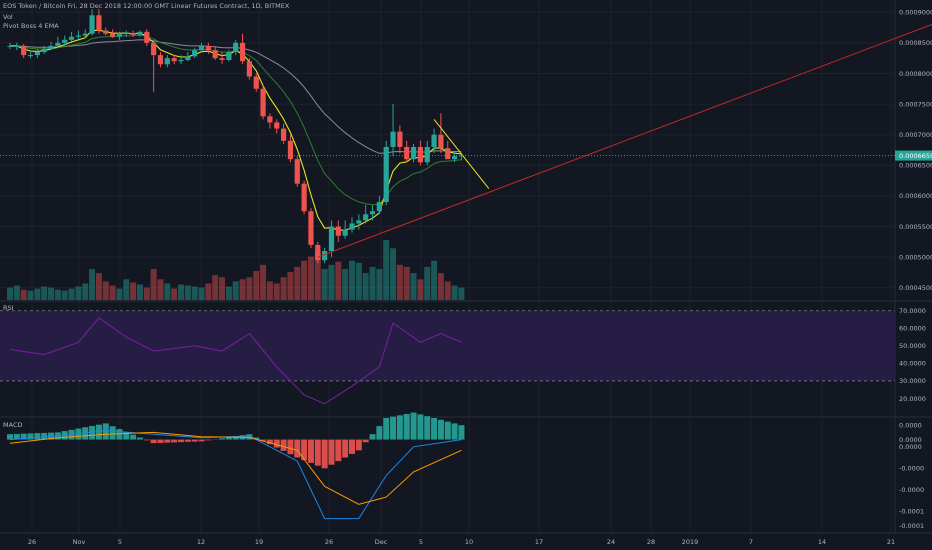 This screenshot has height=550, width=932. What do you see at coordinates (79, 542) in the screenshot?
I see `time-tick-label: Nov` at bounding box center [79, 542].